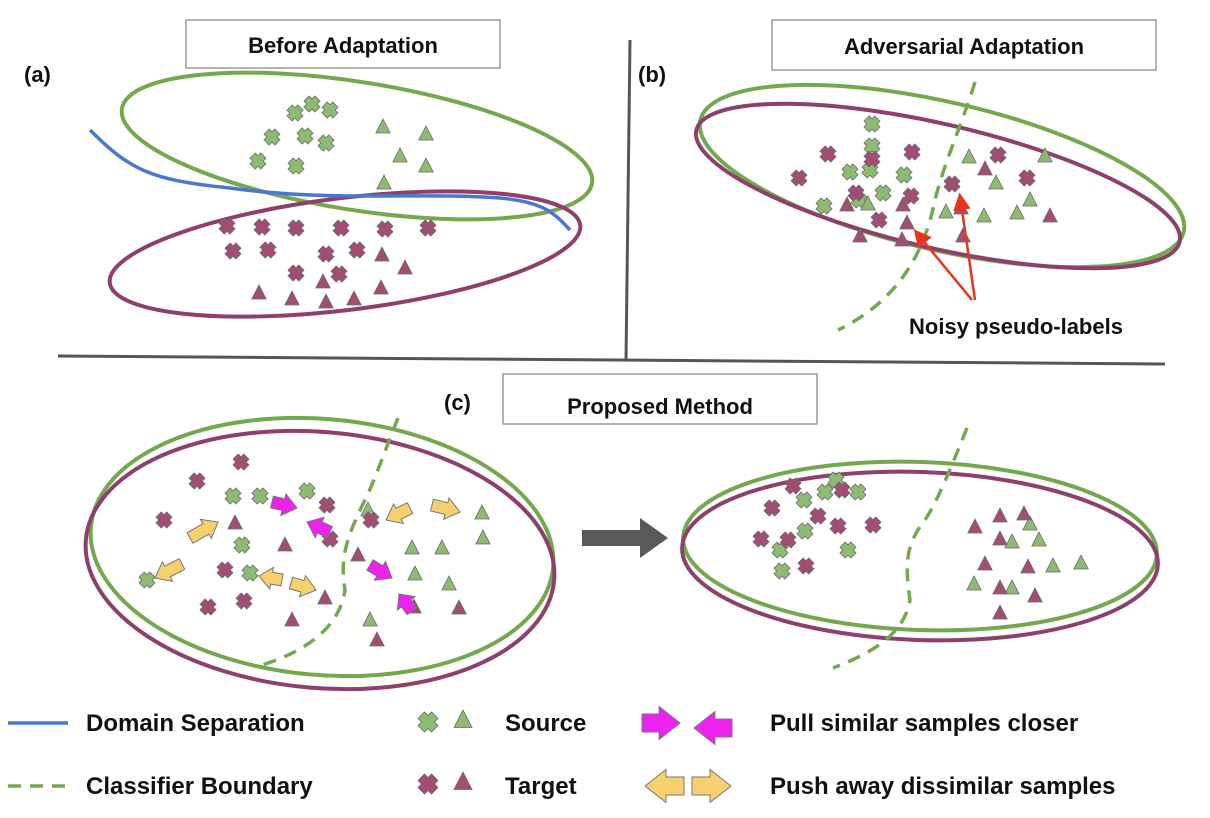 The height and width of the screenshot is (818, 1210). I want to click on panel-b-title: Adversarial Adaptation, so click(964, 46).